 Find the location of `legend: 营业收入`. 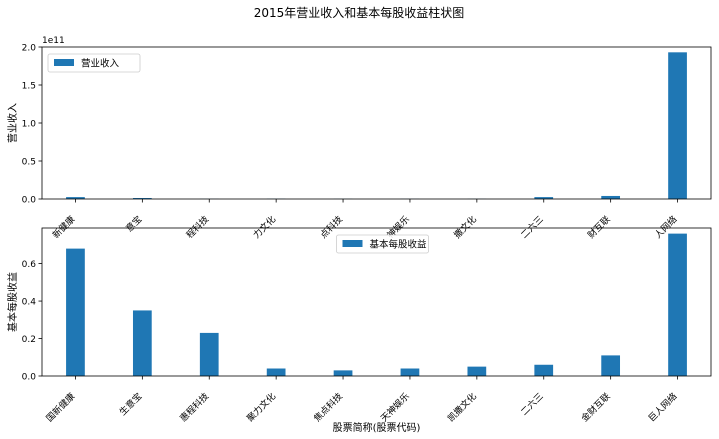

legend: 营业收入 is located at coordinates (94, 63).